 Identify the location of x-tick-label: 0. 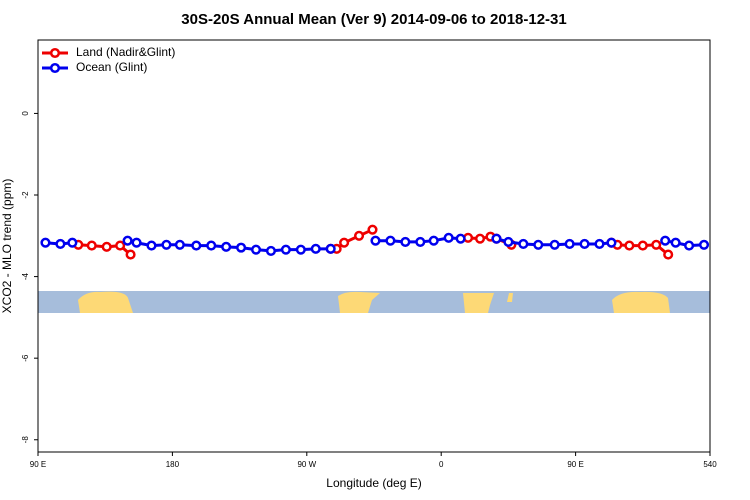
(441, 464).